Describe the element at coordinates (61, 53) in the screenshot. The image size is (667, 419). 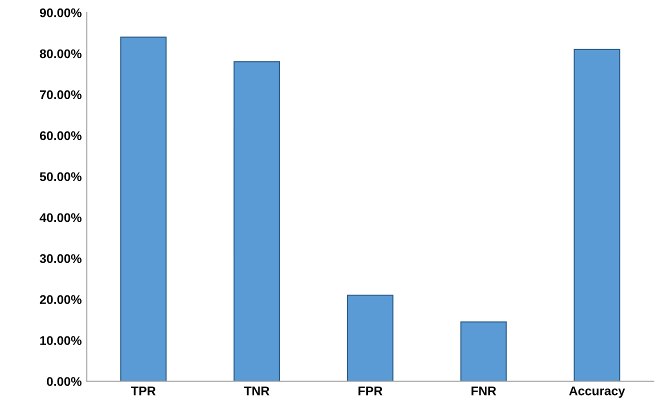
I see `y-tick-label: 80.00%` at that location.